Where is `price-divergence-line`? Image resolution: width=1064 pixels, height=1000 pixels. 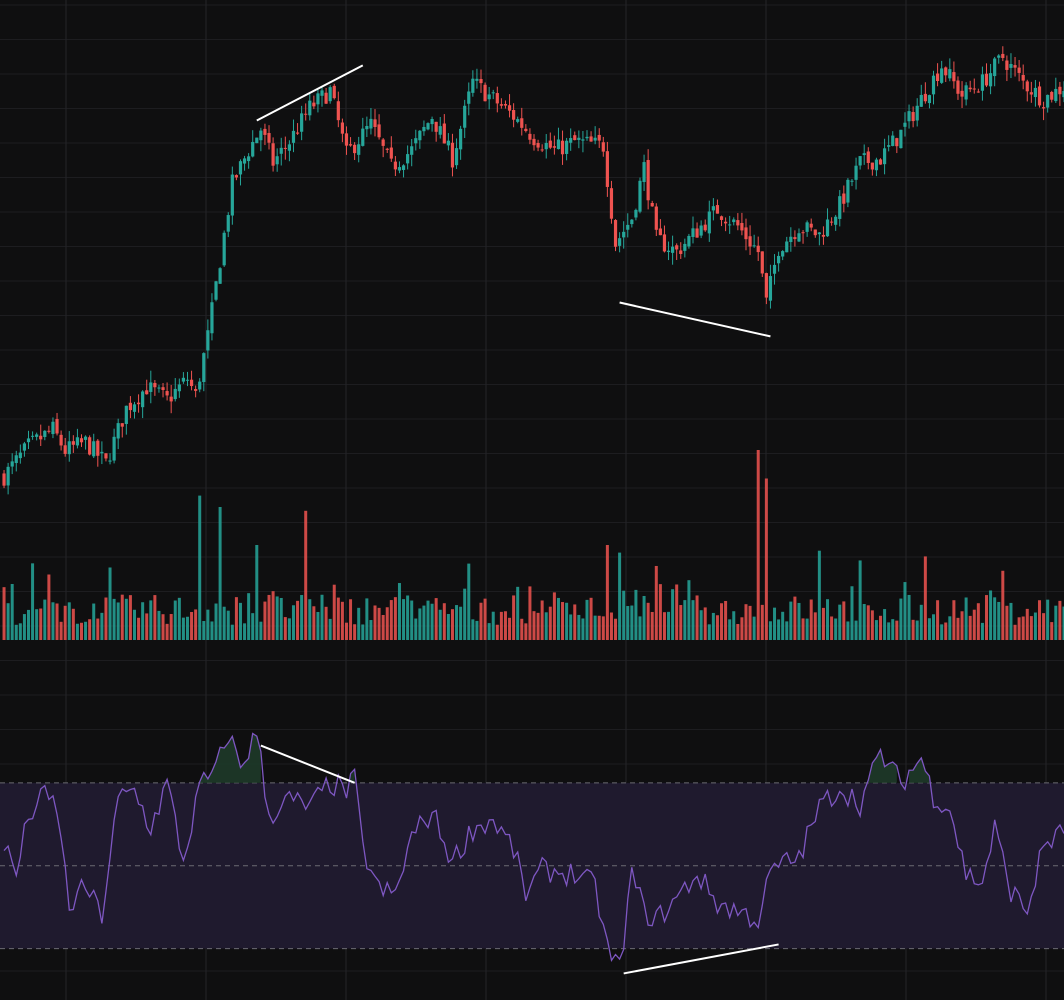
price-divergence-line is located at coordinates (310, 93).